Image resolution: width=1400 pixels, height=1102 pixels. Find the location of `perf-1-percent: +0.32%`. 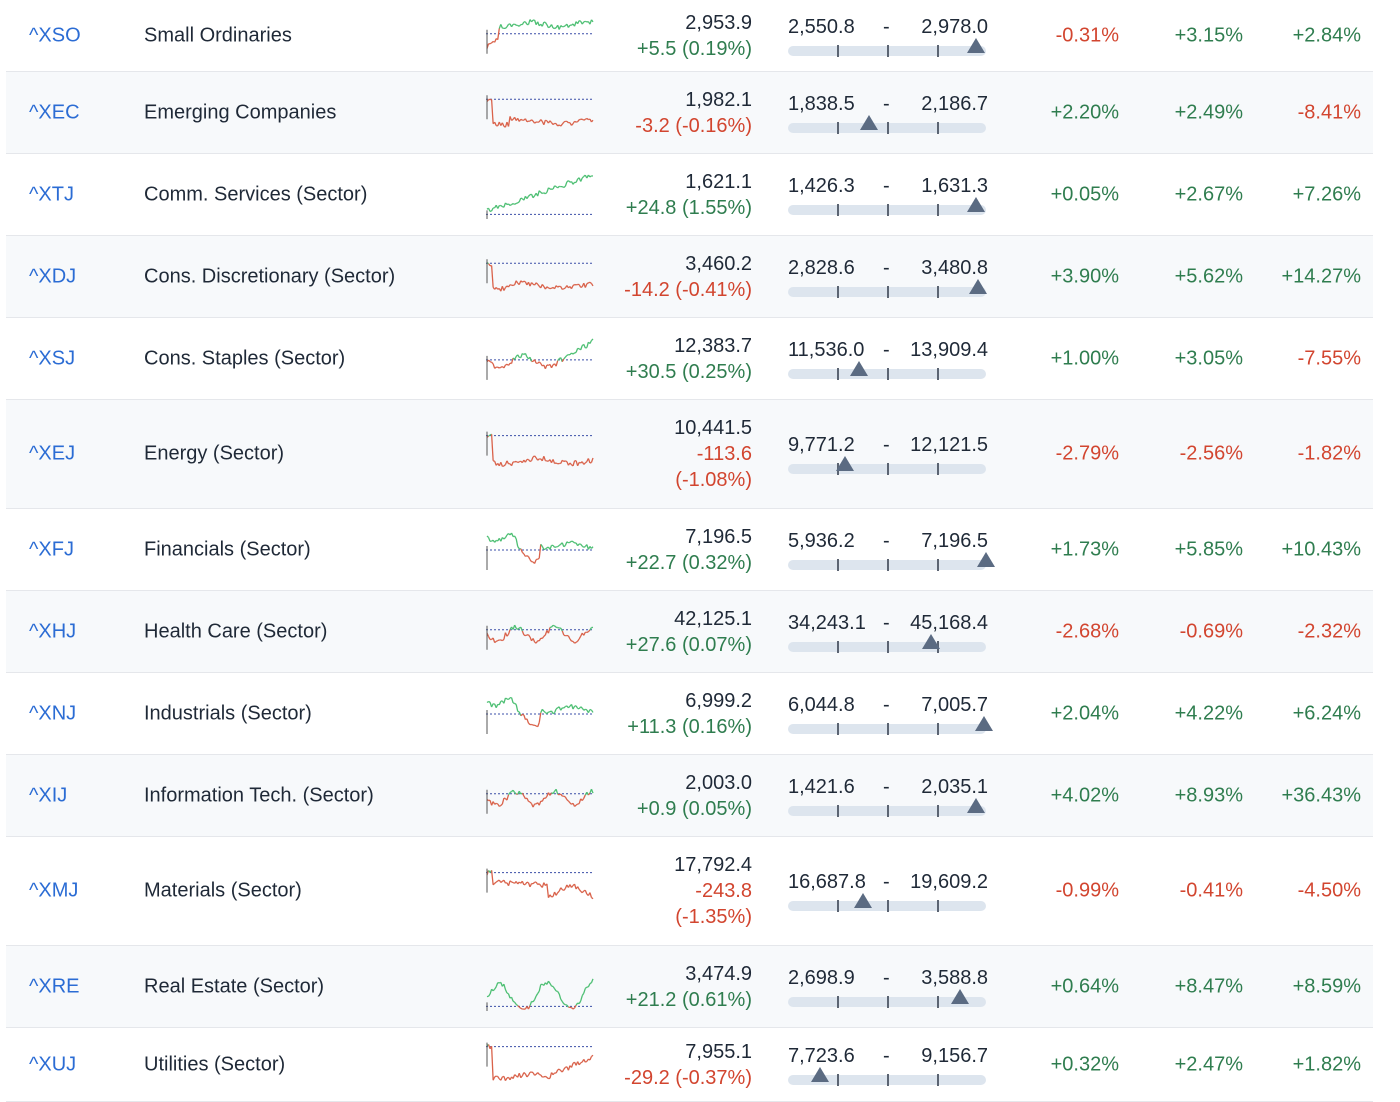

perf-1-percent: +0.32% is located at coordinates (1084, 1064).